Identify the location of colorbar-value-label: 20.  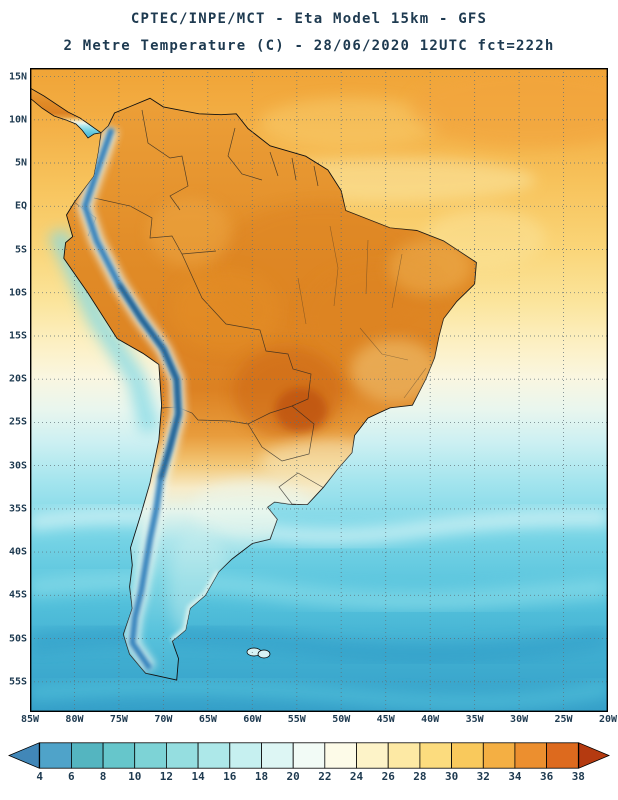
(293, 776).